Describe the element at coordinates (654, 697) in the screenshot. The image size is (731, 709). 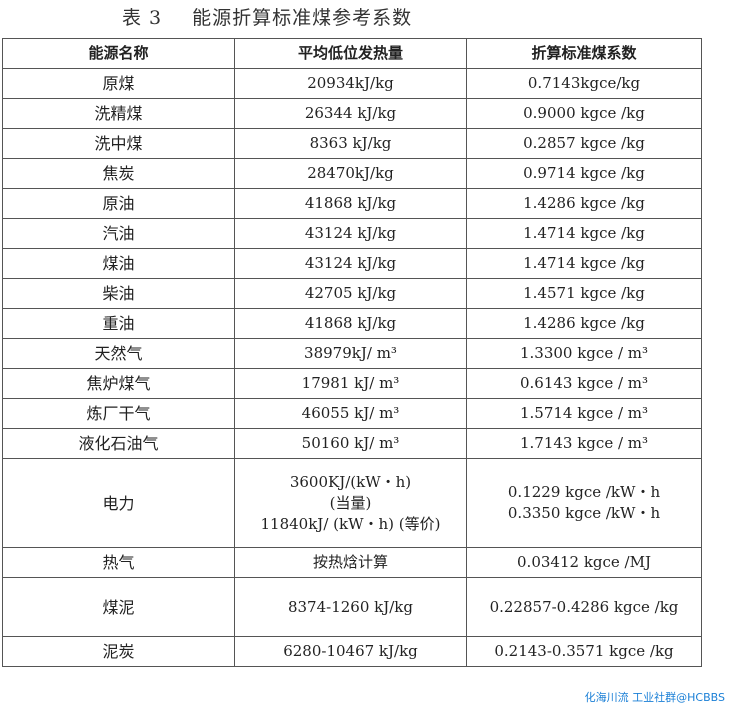
I see `watermark: 化海川流 工业社群@HCBBS` at that location.